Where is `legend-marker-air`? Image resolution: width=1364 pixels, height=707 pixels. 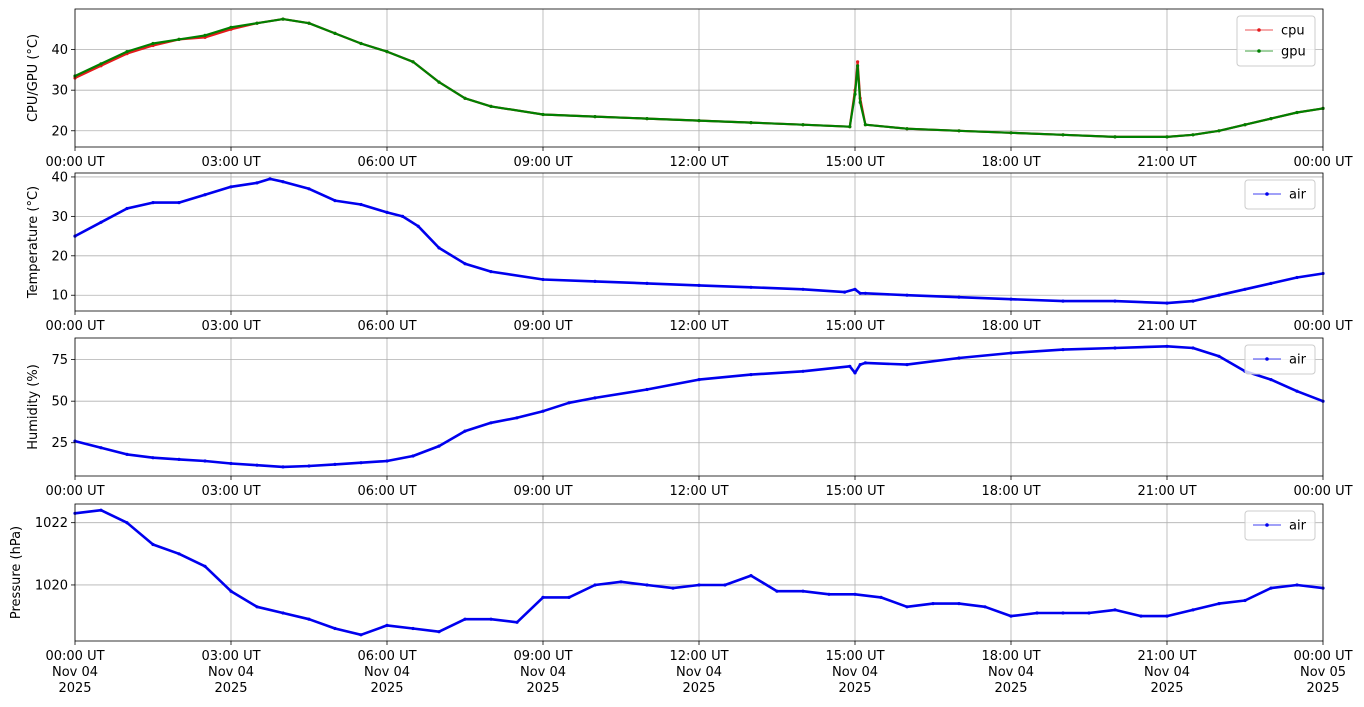 legend-marker-air is located at coordinates (1267, 359).